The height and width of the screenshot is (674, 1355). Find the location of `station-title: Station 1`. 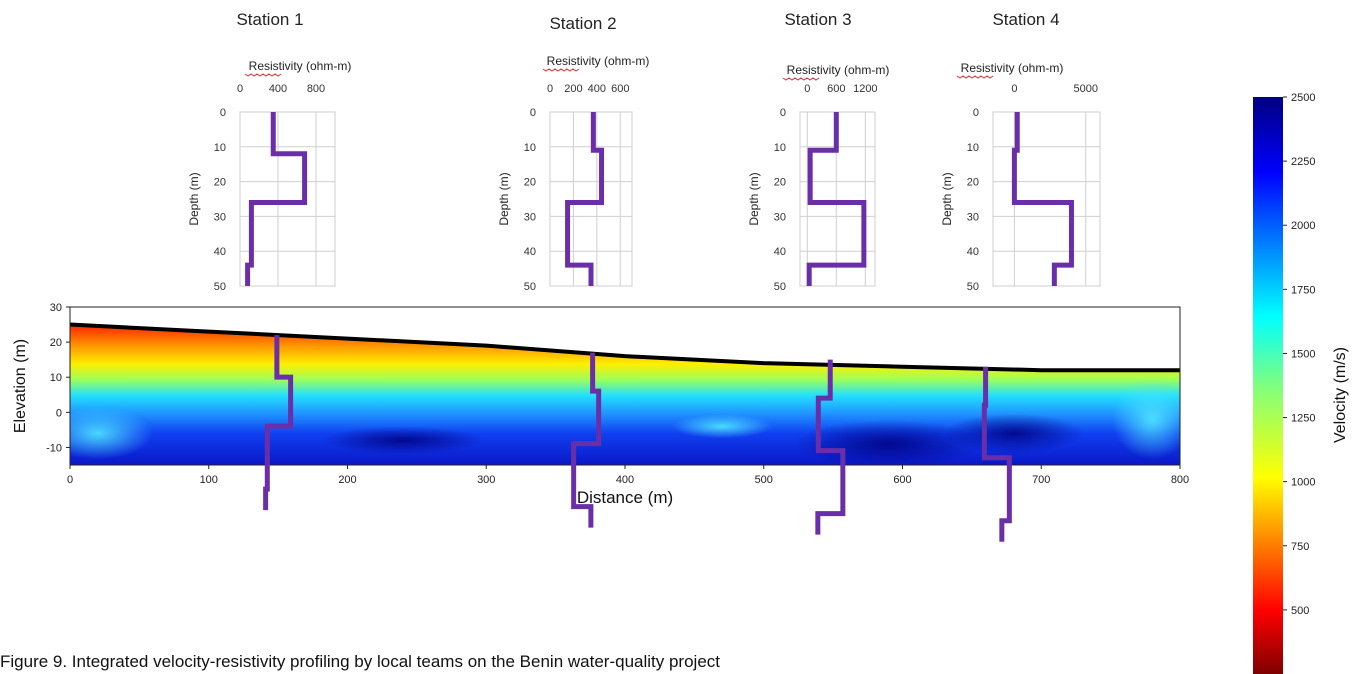

station-title: Station 1 is located at coordinates (269, 19).